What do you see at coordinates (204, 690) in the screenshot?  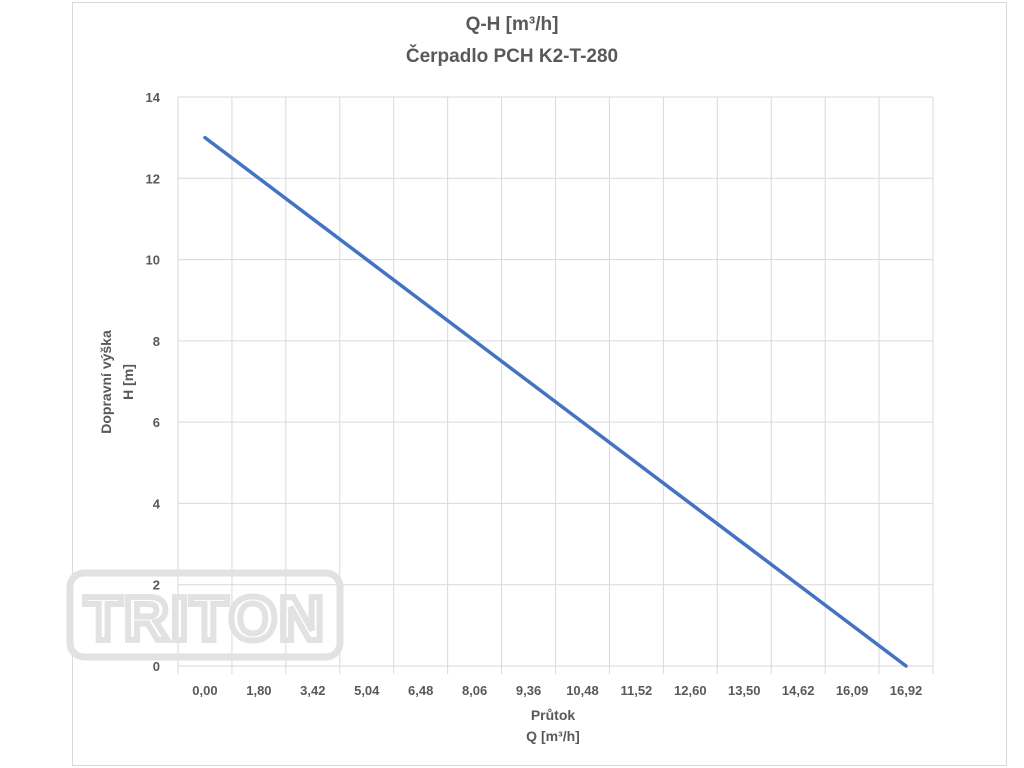 I see `x-tick-label: 0,00` at bounding box center [204, 690].